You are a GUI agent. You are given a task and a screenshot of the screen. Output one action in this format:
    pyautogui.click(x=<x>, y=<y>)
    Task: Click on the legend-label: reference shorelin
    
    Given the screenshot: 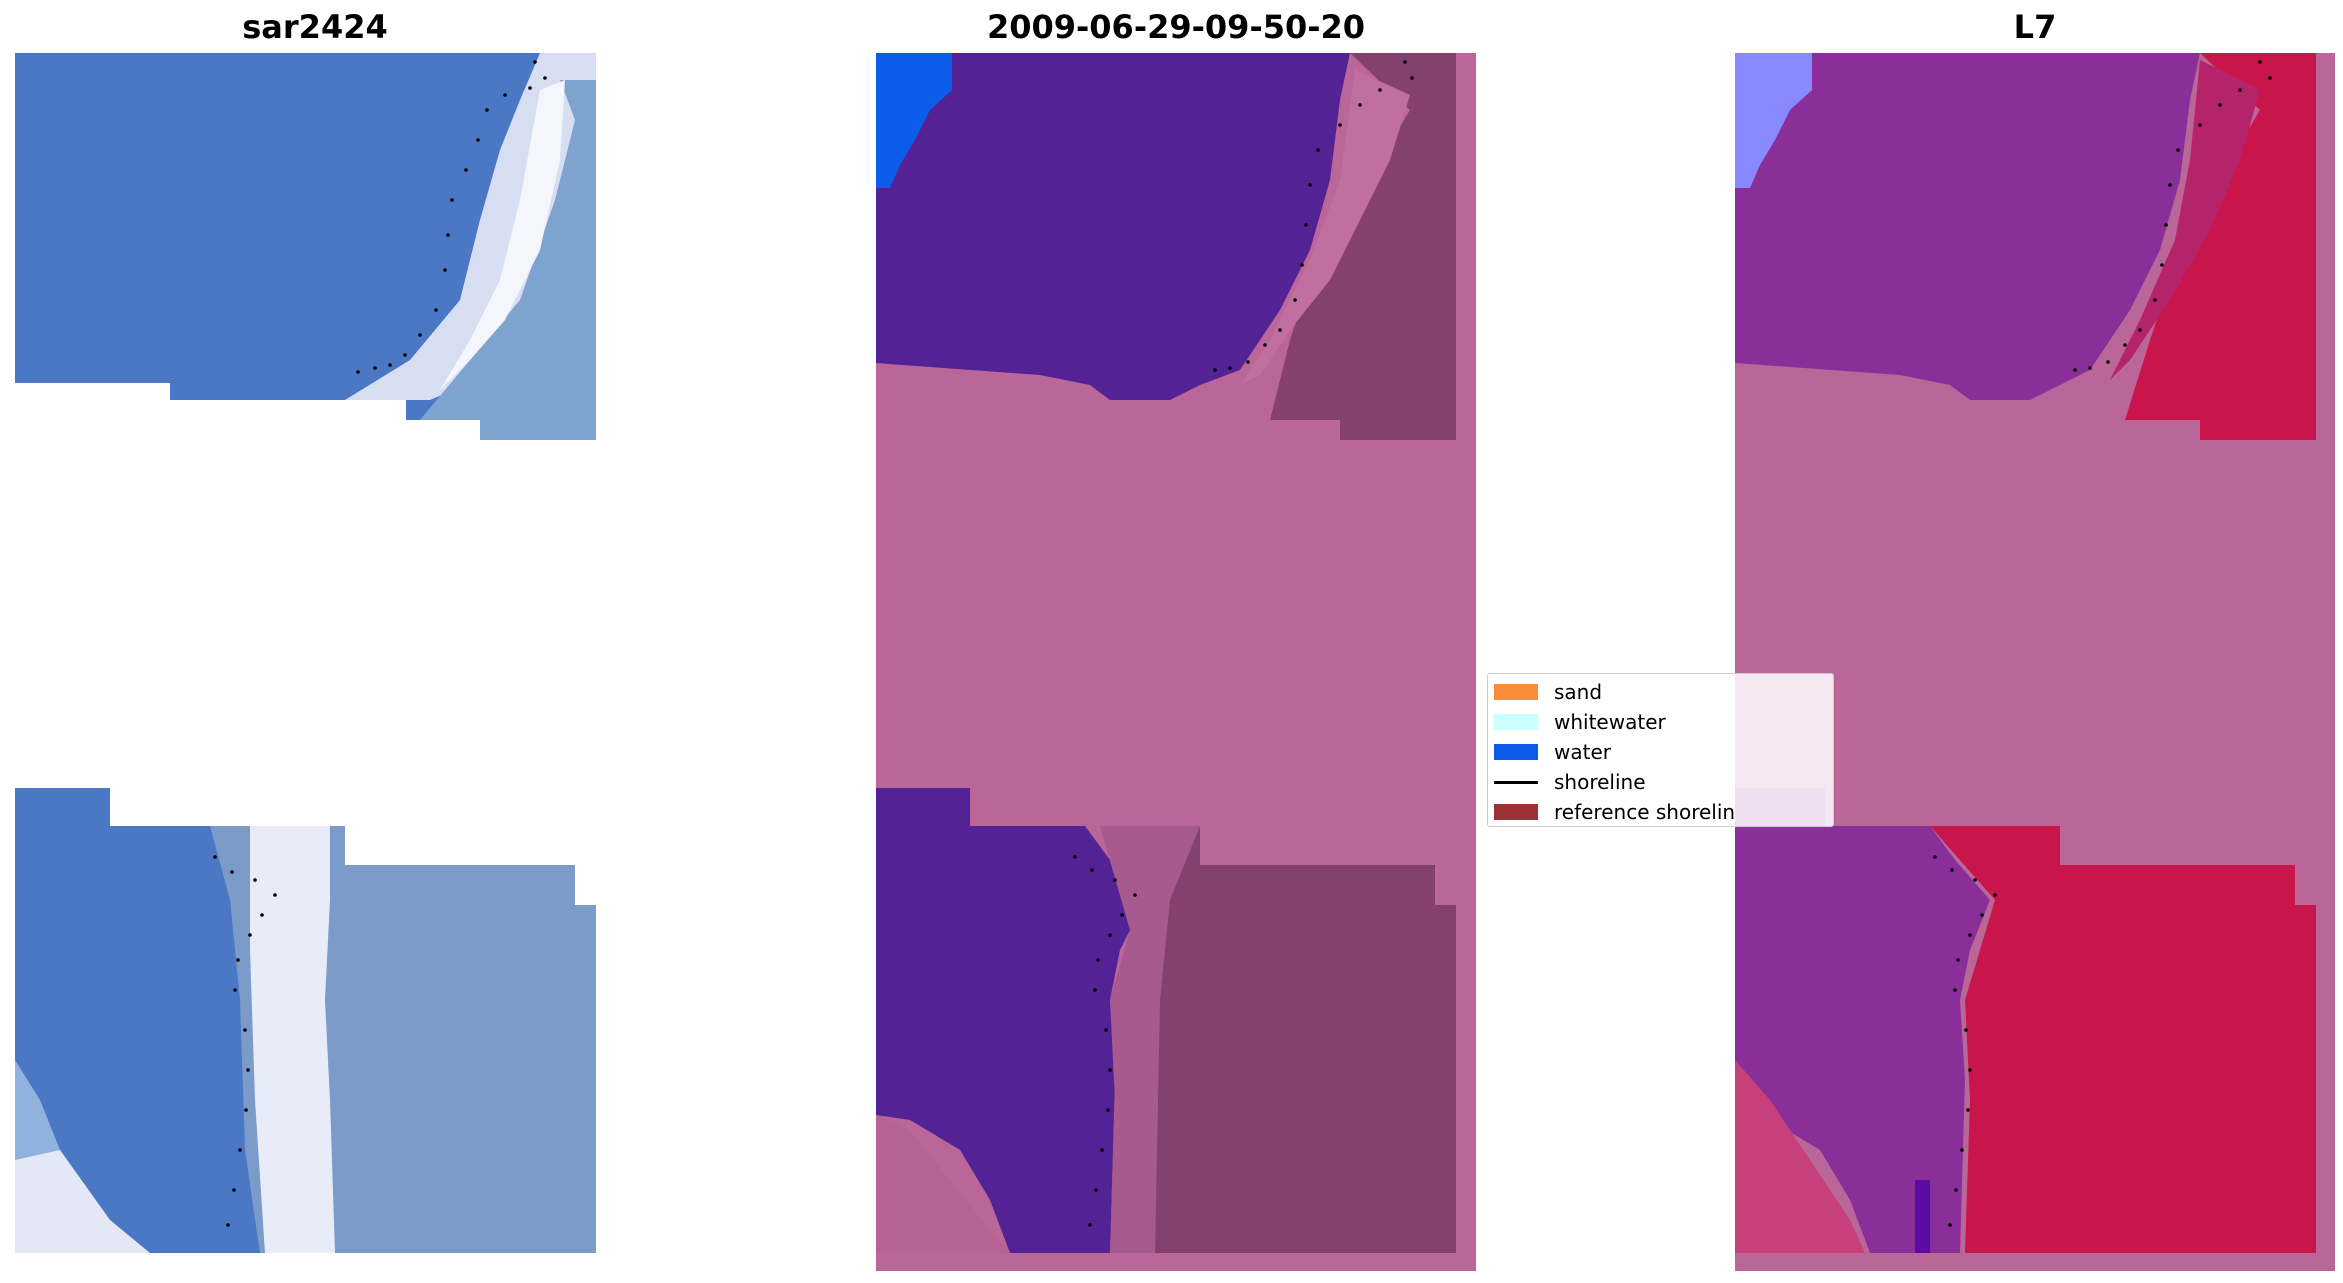 What is the action you would take?
    pyautogui.click(x=1645, y=812)
    